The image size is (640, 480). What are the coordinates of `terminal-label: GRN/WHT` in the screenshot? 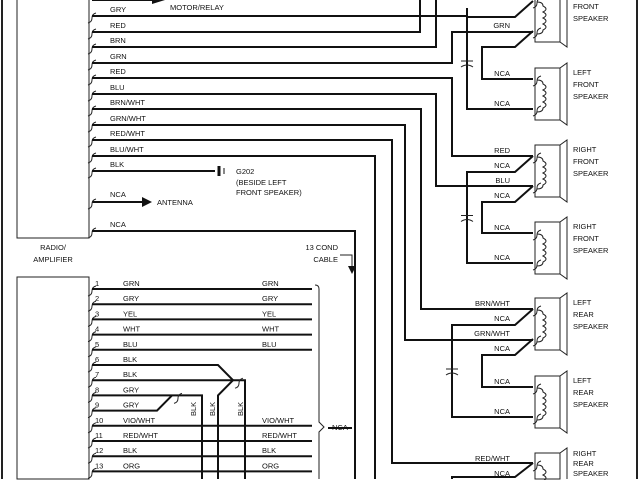 It's located at (492, 333).